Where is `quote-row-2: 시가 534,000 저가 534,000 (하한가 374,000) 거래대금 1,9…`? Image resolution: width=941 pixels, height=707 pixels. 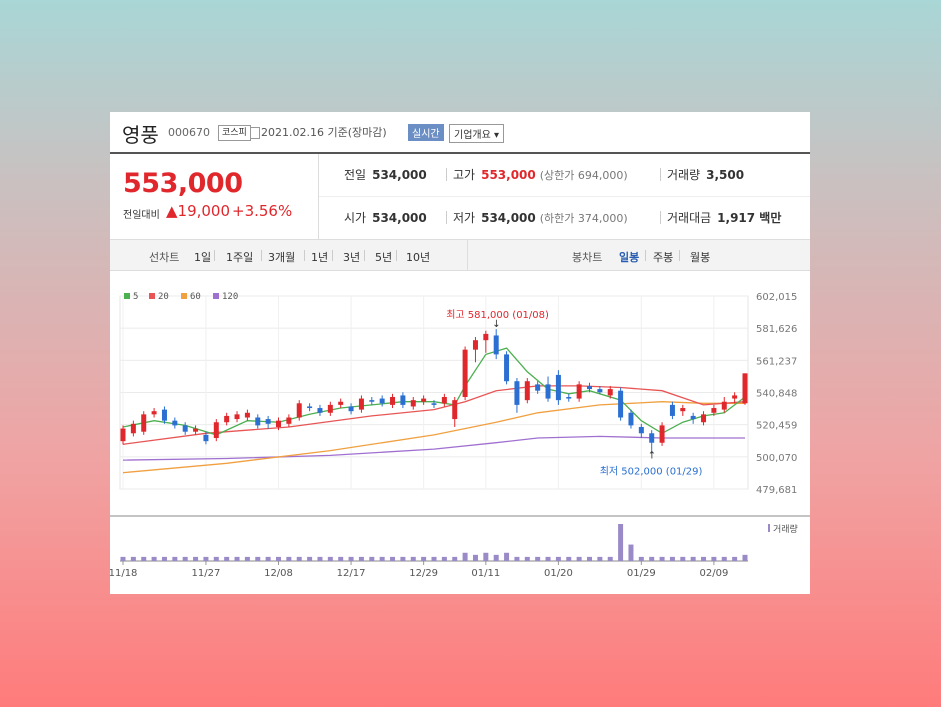 quote-row-2: 시가 534,000 저가 534,000 (하한가 374,000) 거래대금 1,9… is located at coordinates (564, 218).